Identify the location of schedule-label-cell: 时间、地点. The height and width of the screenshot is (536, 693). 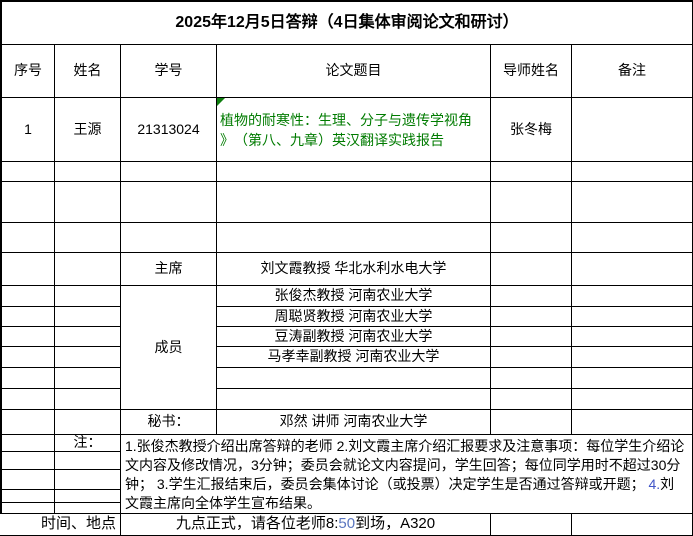
(60, 525).